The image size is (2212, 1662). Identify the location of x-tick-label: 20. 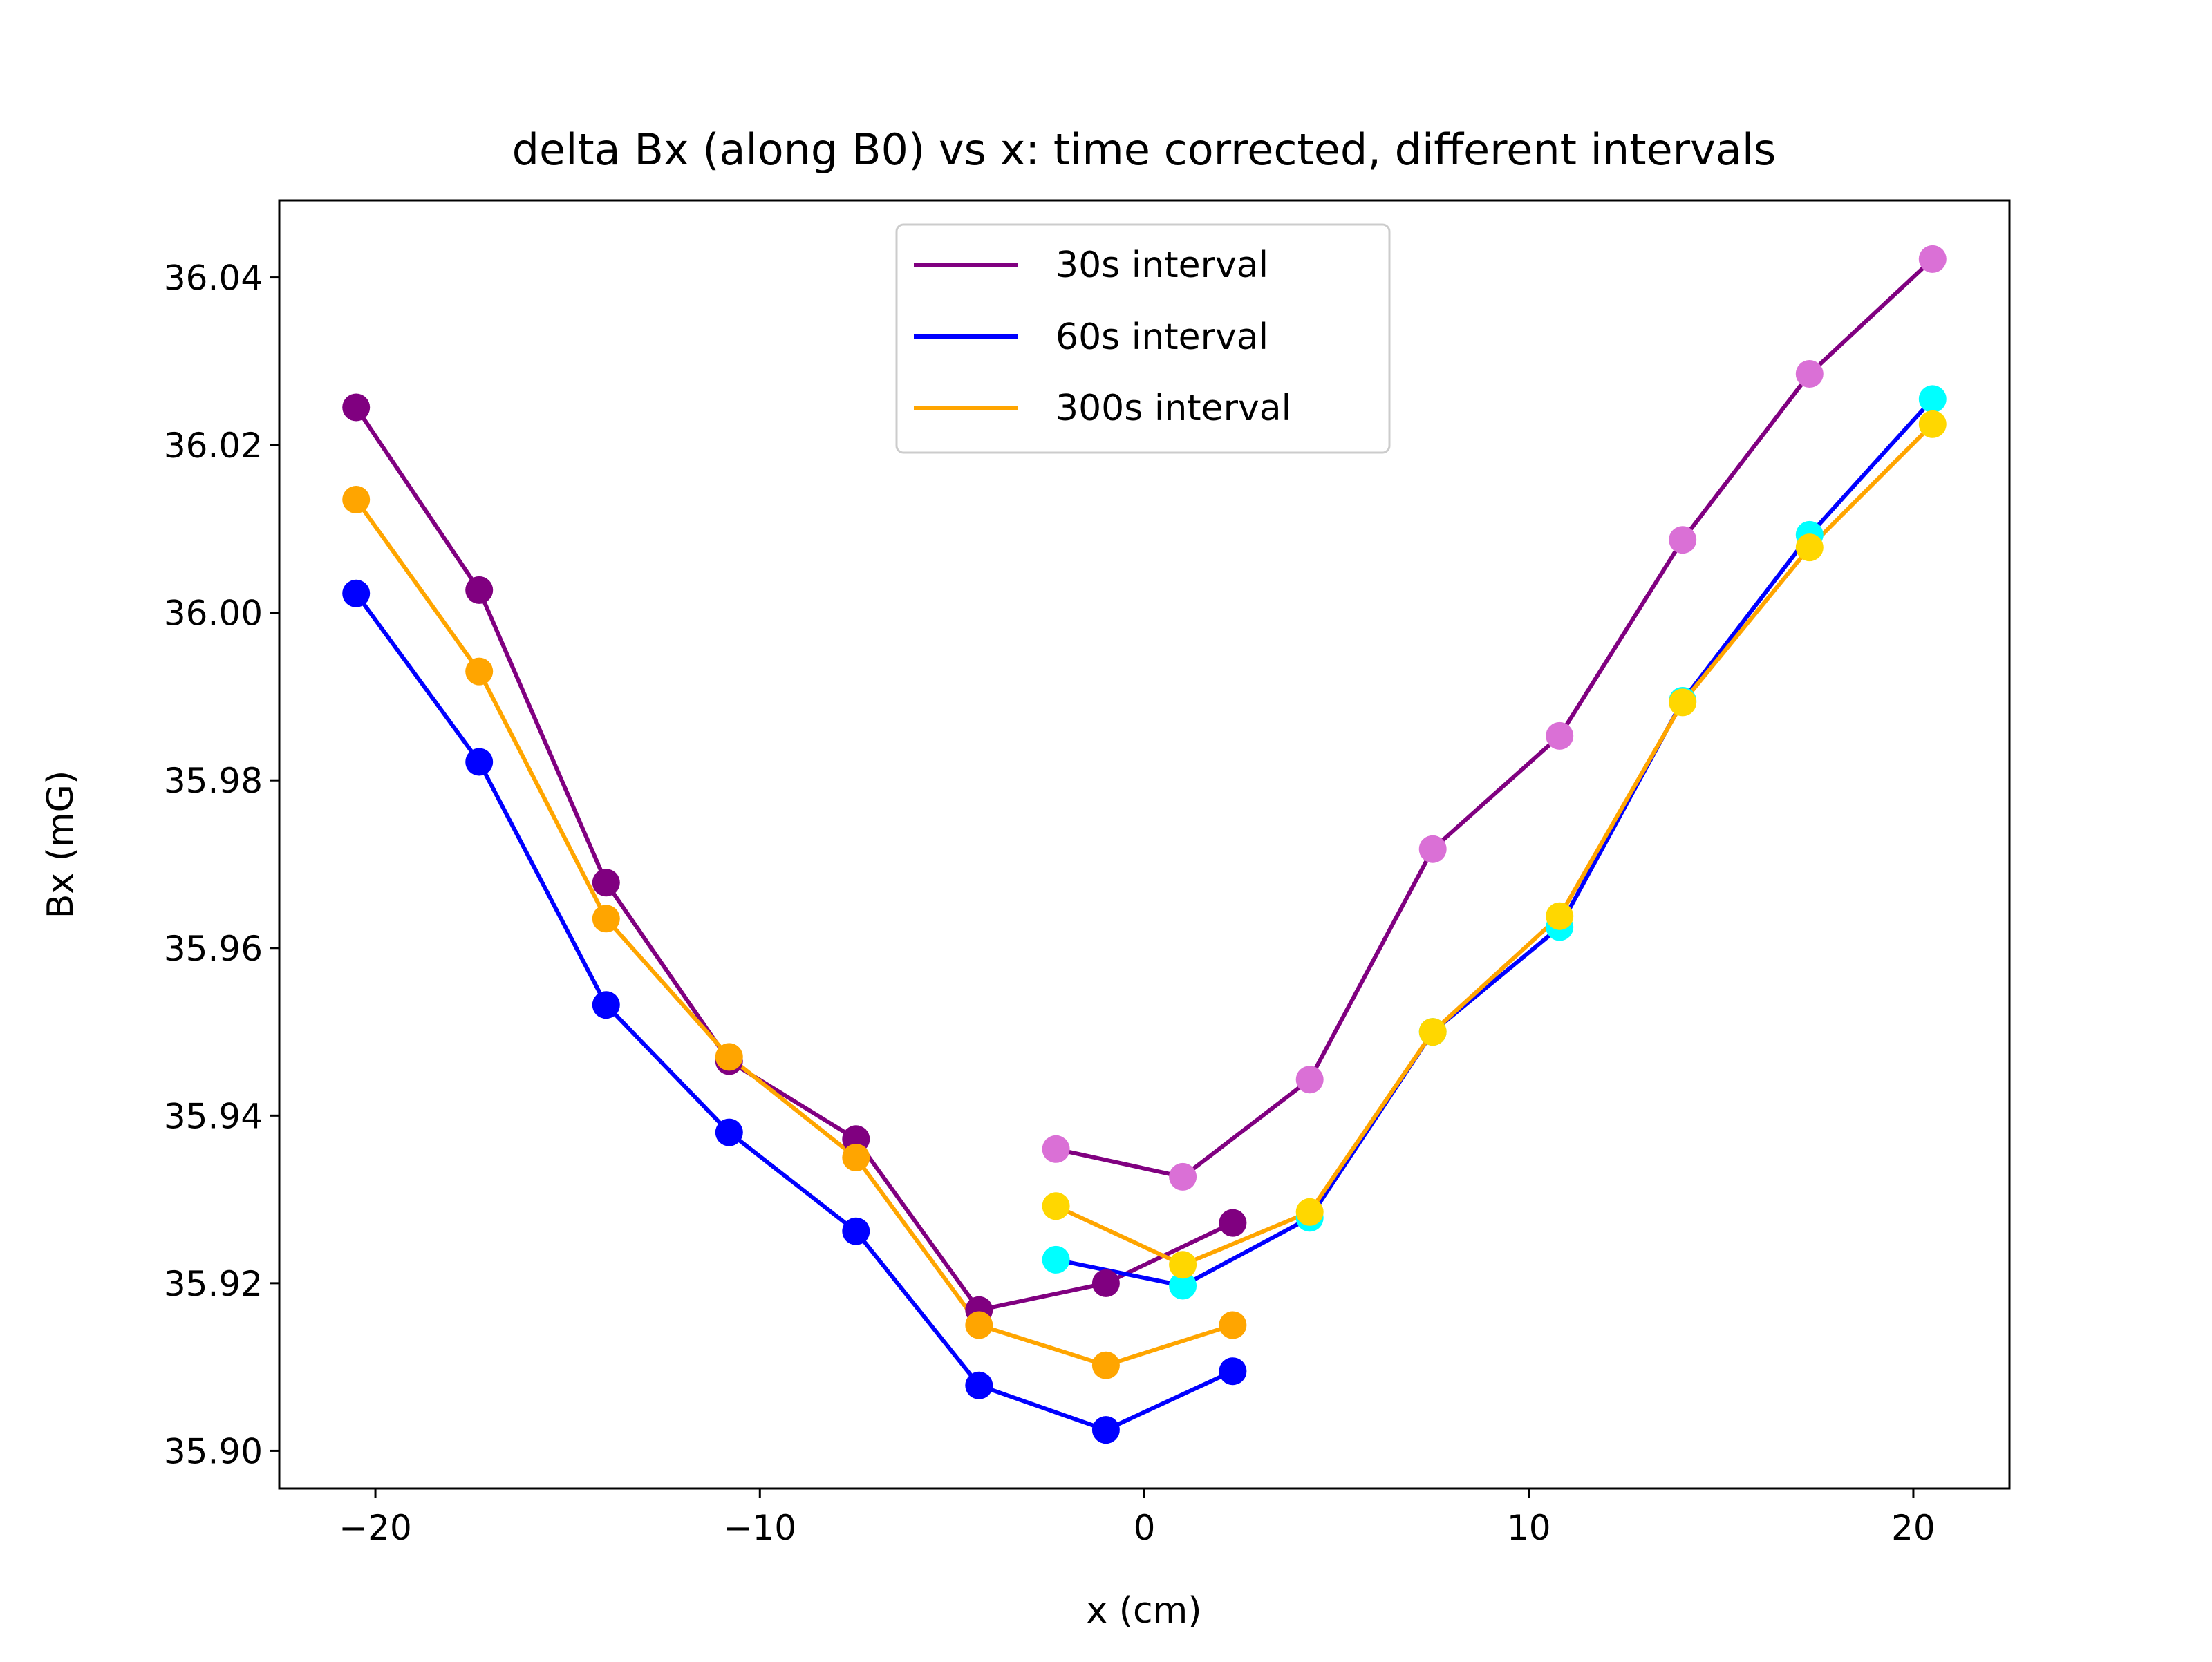
(1914, 1528).